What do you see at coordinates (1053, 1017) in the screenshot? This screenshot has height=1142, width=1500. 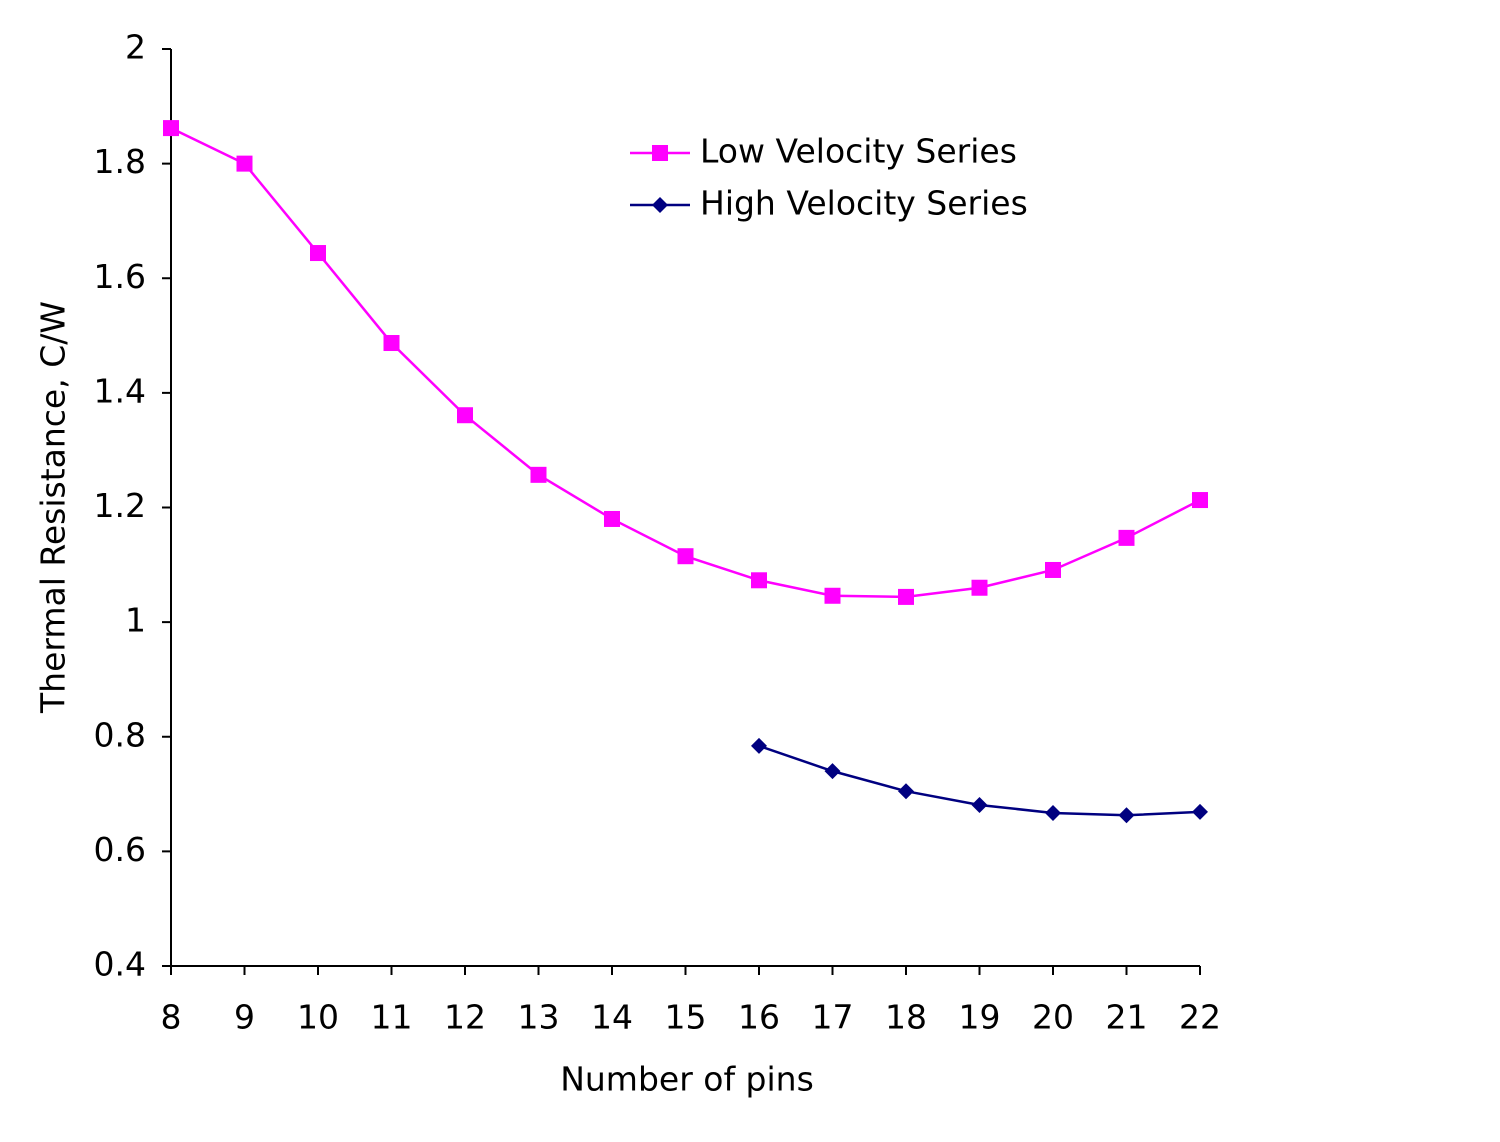 I see `x-tick-label: 20` at bounding box center [1053, 1017].